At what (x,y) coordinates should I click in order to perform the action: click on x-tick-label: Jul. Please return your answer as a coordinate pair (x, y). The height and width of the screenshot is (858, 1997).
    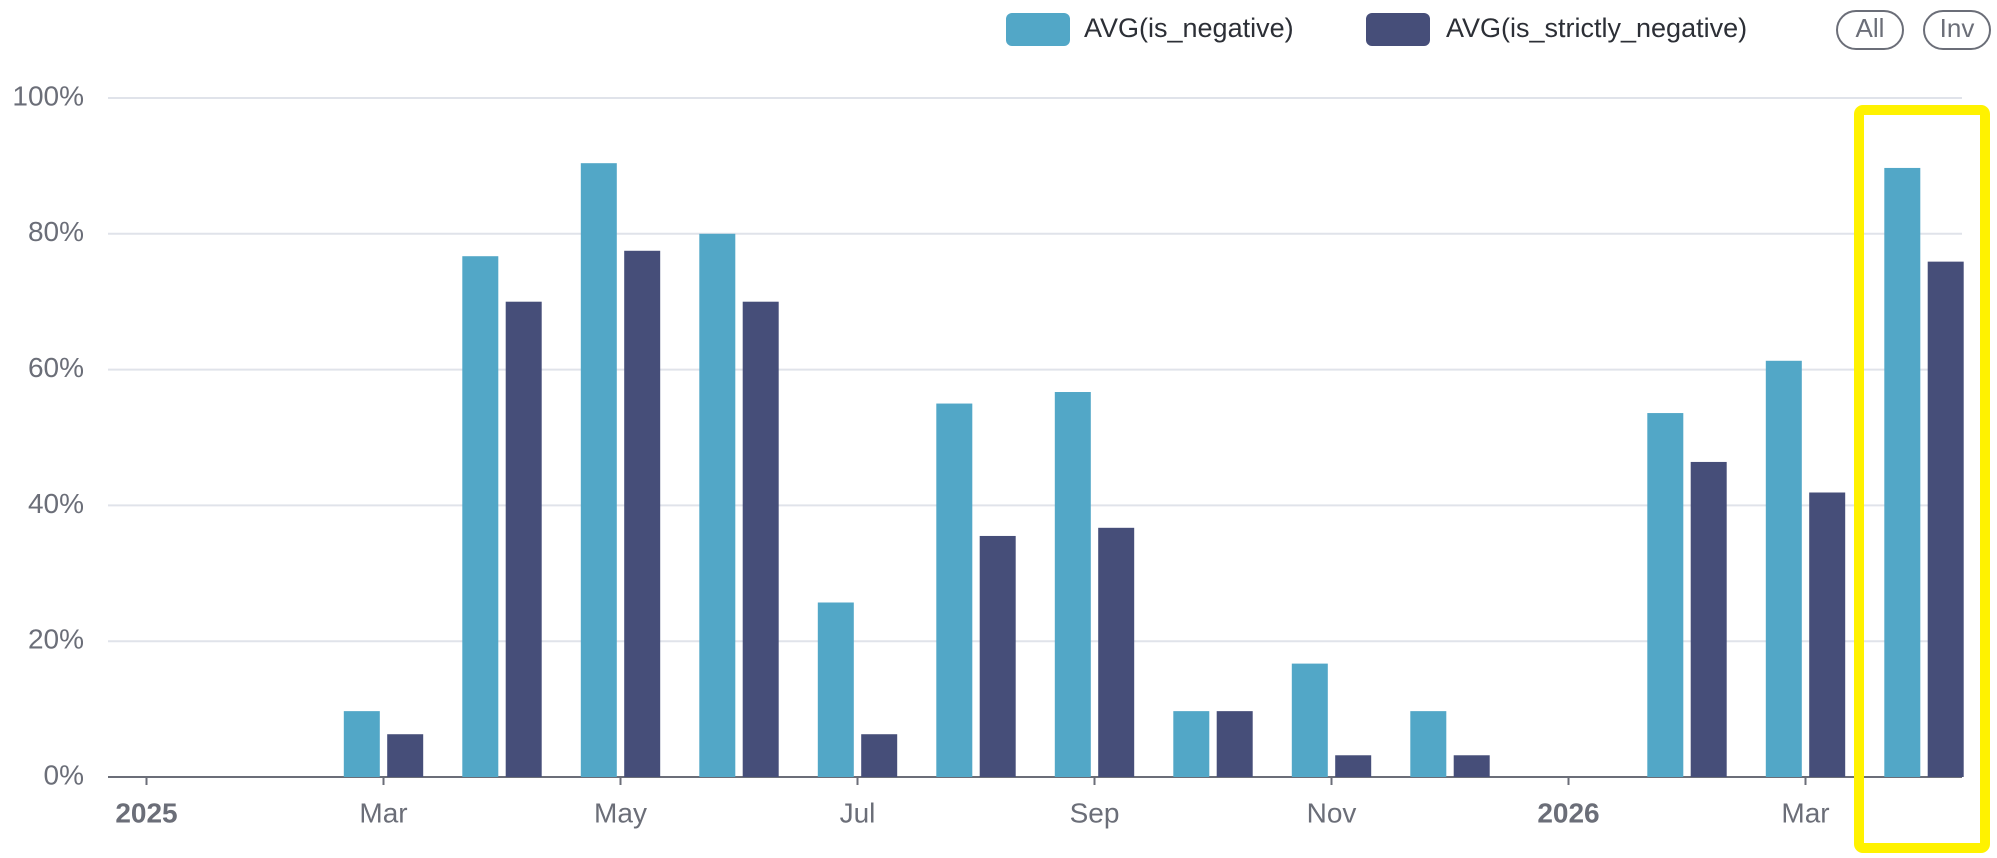
    Looking at the image, I should click on (858, 812).